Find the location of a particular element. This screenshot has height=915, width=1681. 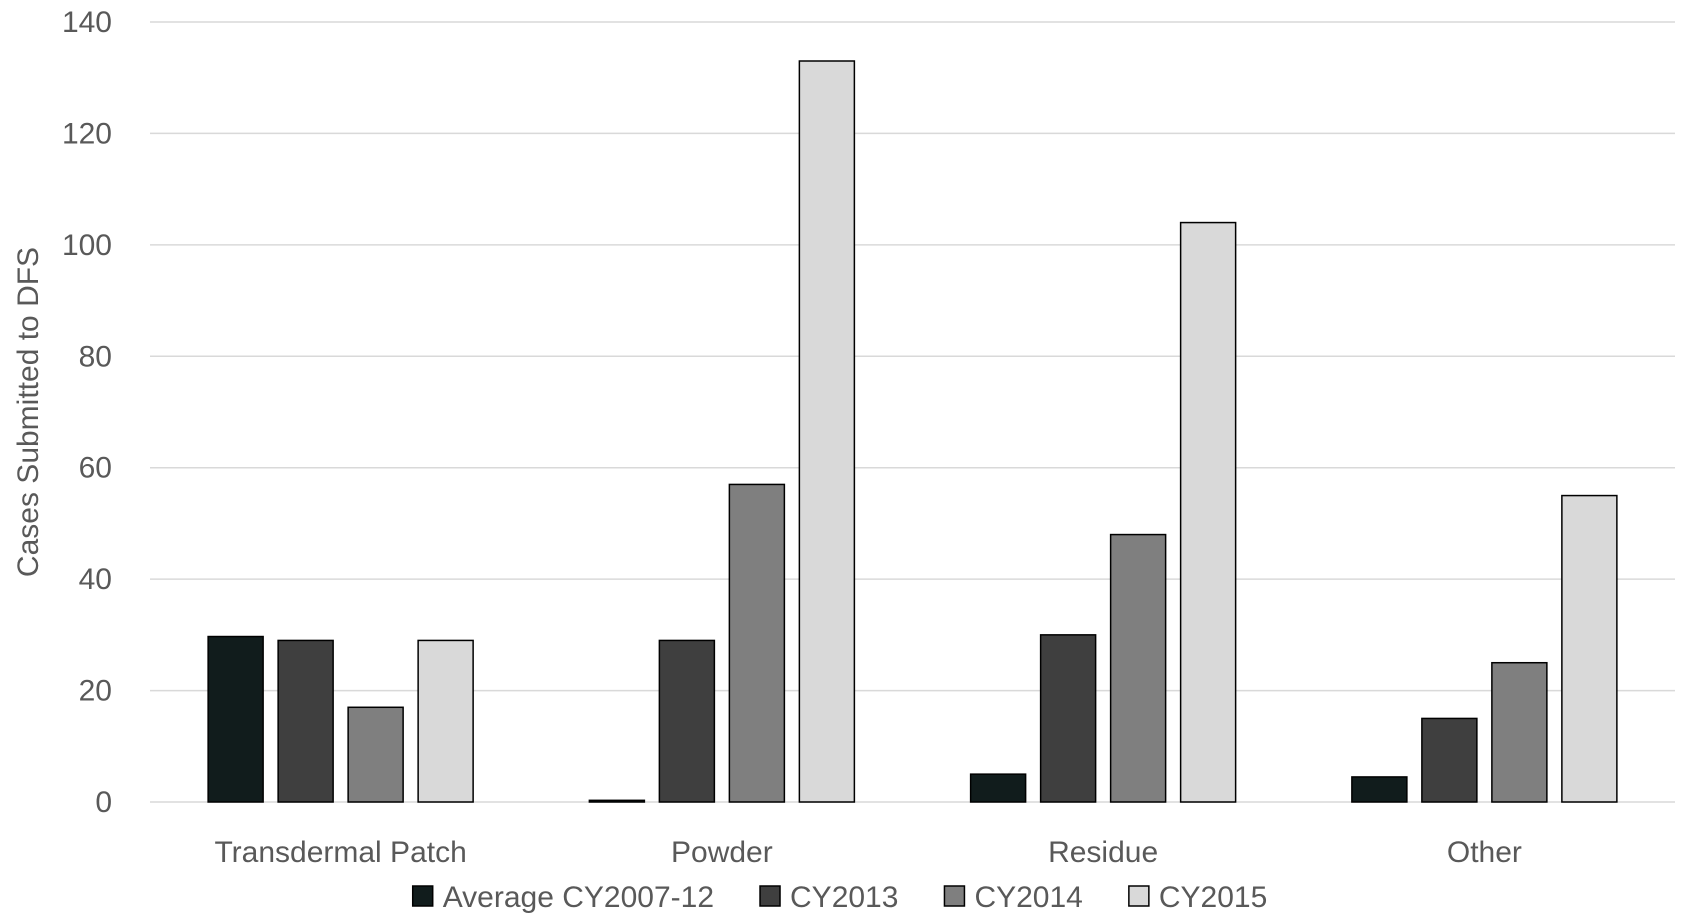

category-label: Residue is located at coordinates (1103, 852).